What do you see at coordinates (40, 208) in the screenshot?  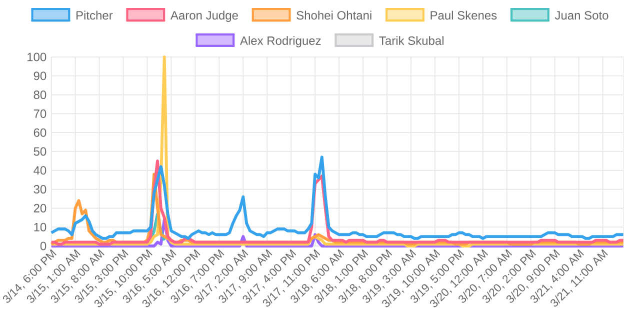 I see `y-tick-label: 20` at bounding box center [40, 208].